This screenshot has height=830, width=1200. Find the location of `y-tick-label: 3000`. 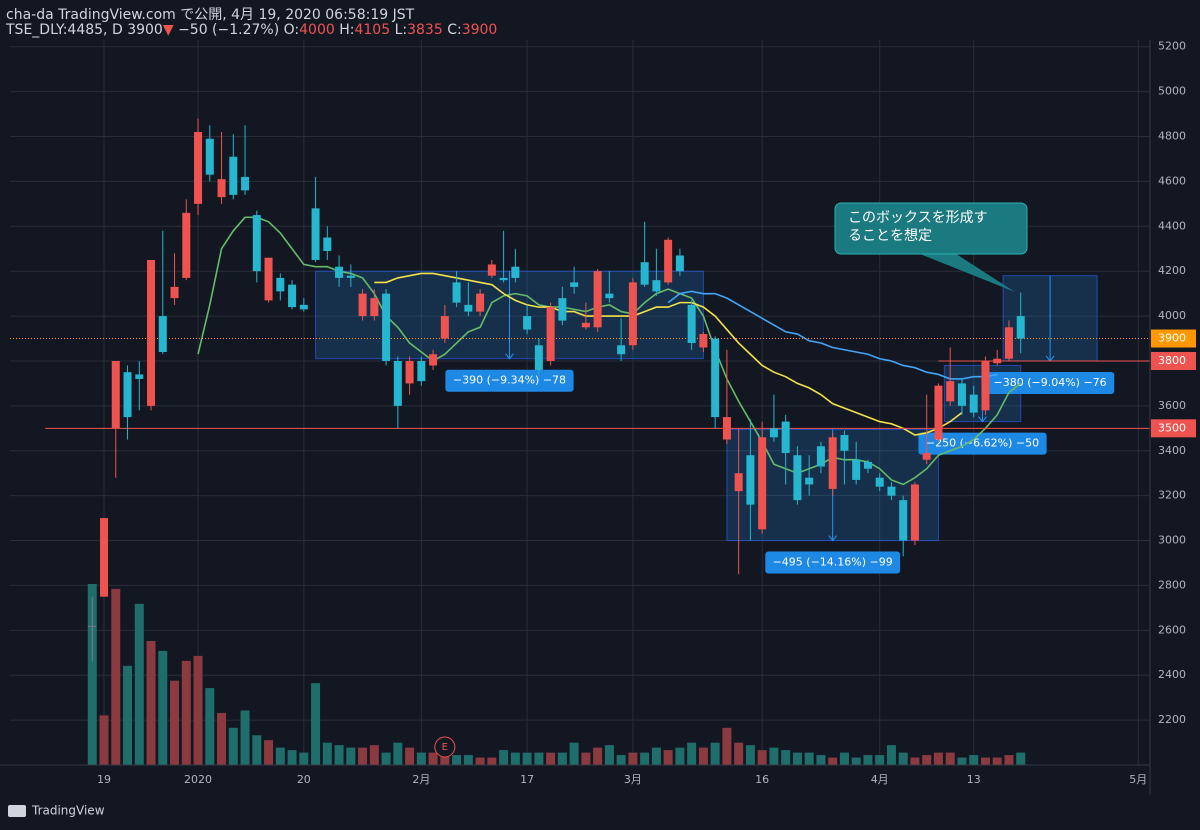

y-tick-label: 3000 is located at coordinates (1172, 540).